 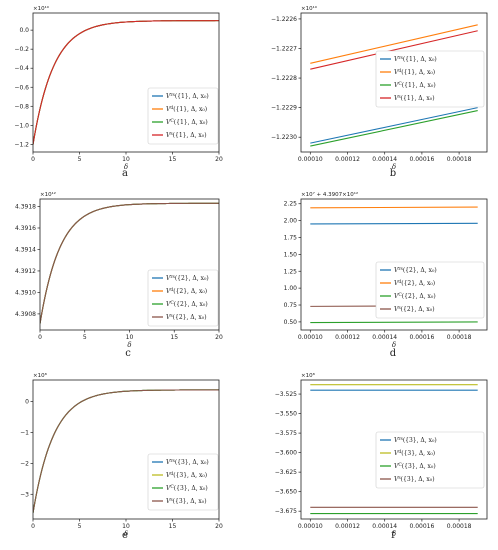 I want to click on axis-multiplier-f: ×10⁸, so click(x=308, y=375).